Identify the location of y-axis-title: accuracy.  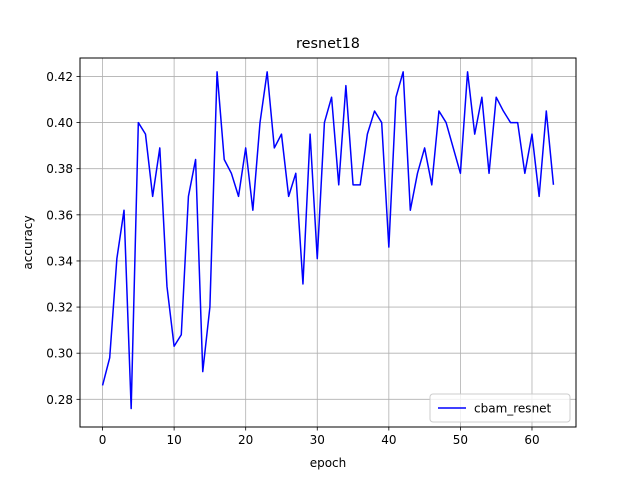
(28, 242).